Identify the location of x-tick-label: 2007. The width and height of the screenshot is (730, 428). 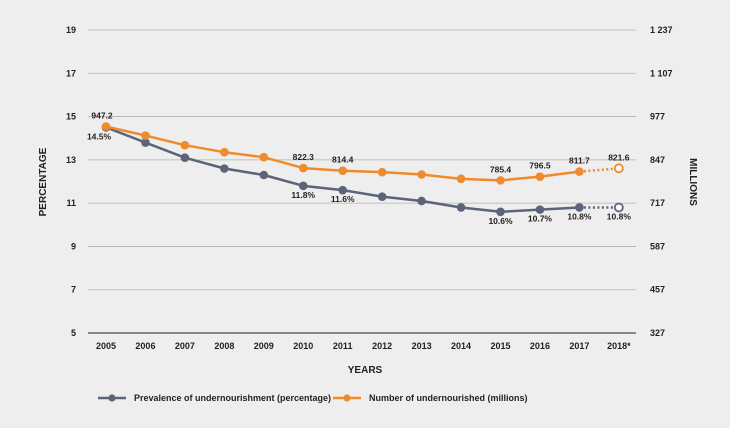
(185, 346).